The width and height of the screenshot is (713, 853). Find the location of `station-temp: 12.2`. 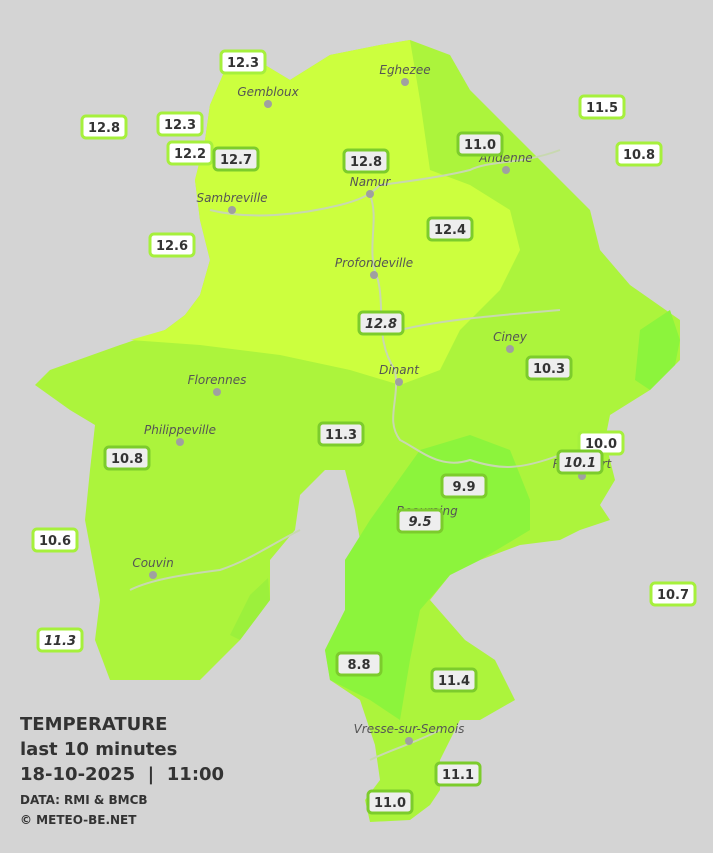

station-temp: 12.2 is located at coordinates (190, 154).